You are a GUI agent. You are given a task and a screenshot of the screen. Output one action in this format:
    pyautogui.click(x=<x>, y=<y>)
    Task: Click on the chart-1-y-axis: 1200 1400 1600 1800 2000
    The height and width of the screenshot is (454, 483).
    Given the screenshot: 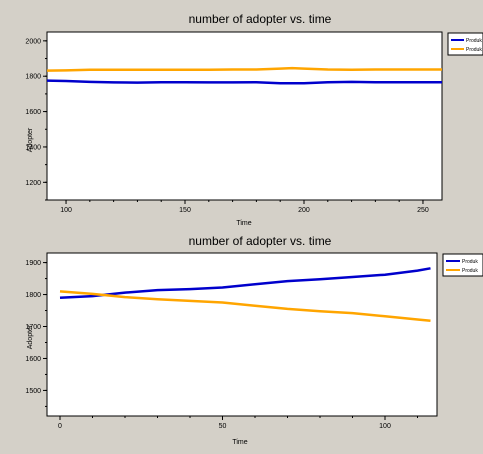 What is the action you would take?
    pyautogui.click(x=36, y=119)
    